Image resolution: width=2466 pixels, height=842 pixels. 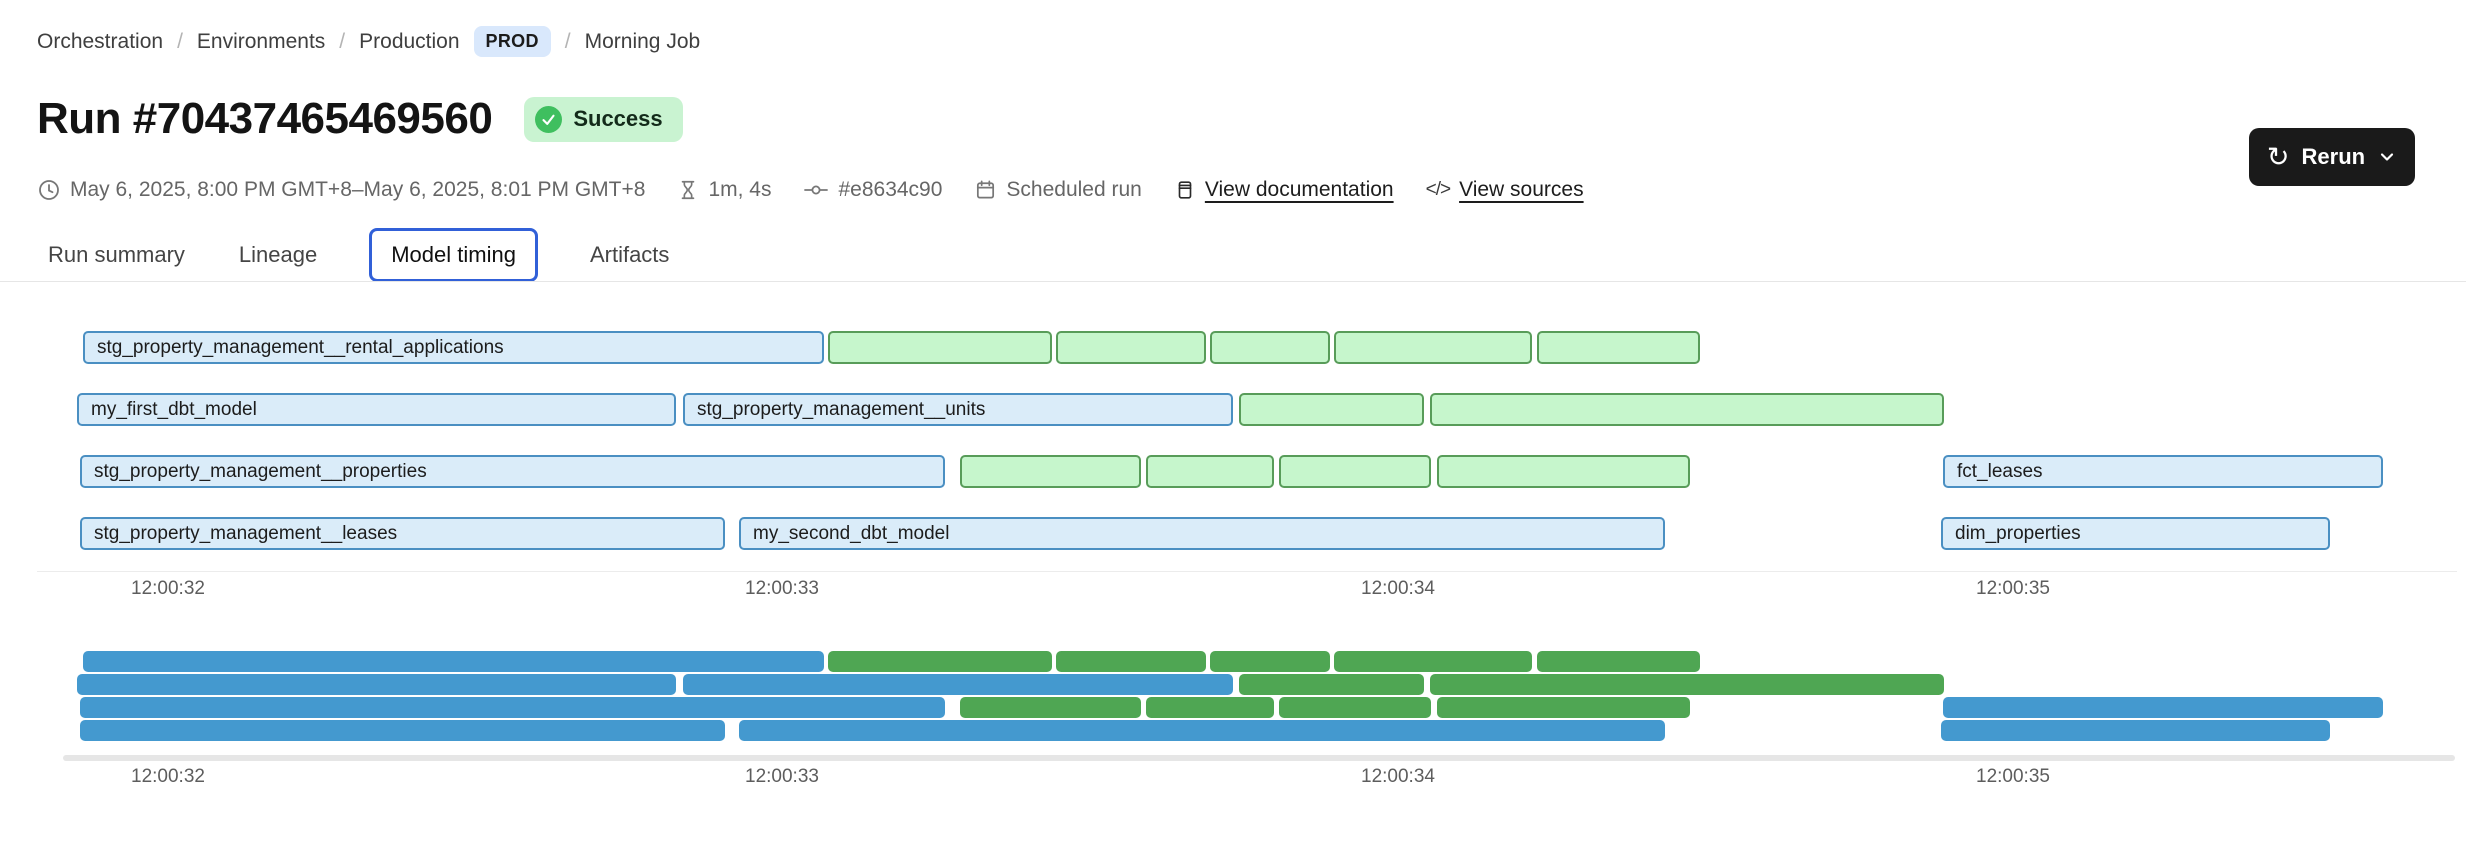 I want to click on breadcrumb-orchestration: Orchestration, so click(x=100, y=41).